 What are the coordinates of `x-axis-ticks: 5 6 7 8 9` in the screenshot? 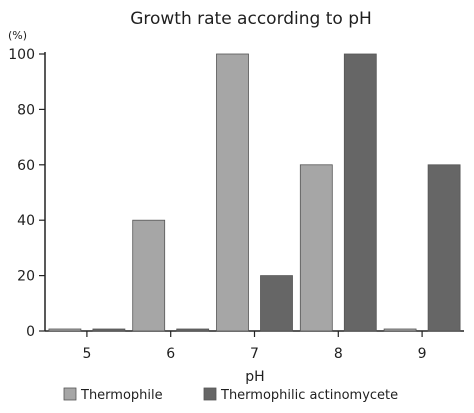 It's located at (254, 346).